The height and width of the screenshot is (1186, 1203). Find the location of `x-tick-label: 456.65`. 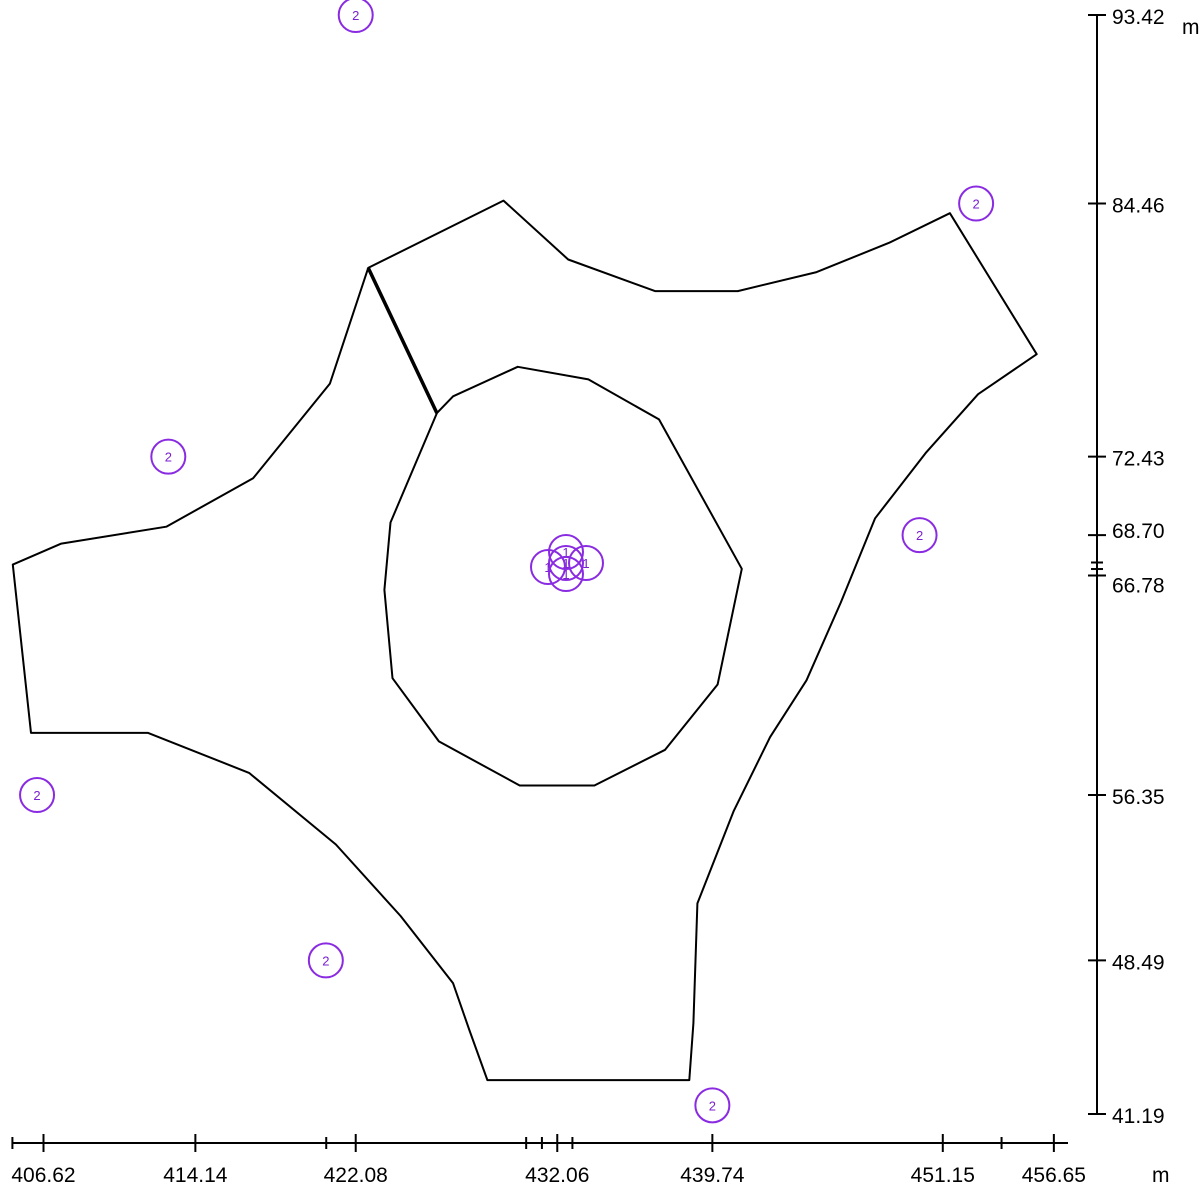

x-tick-label: 456.65 is located at coordinates (1054, 1175).